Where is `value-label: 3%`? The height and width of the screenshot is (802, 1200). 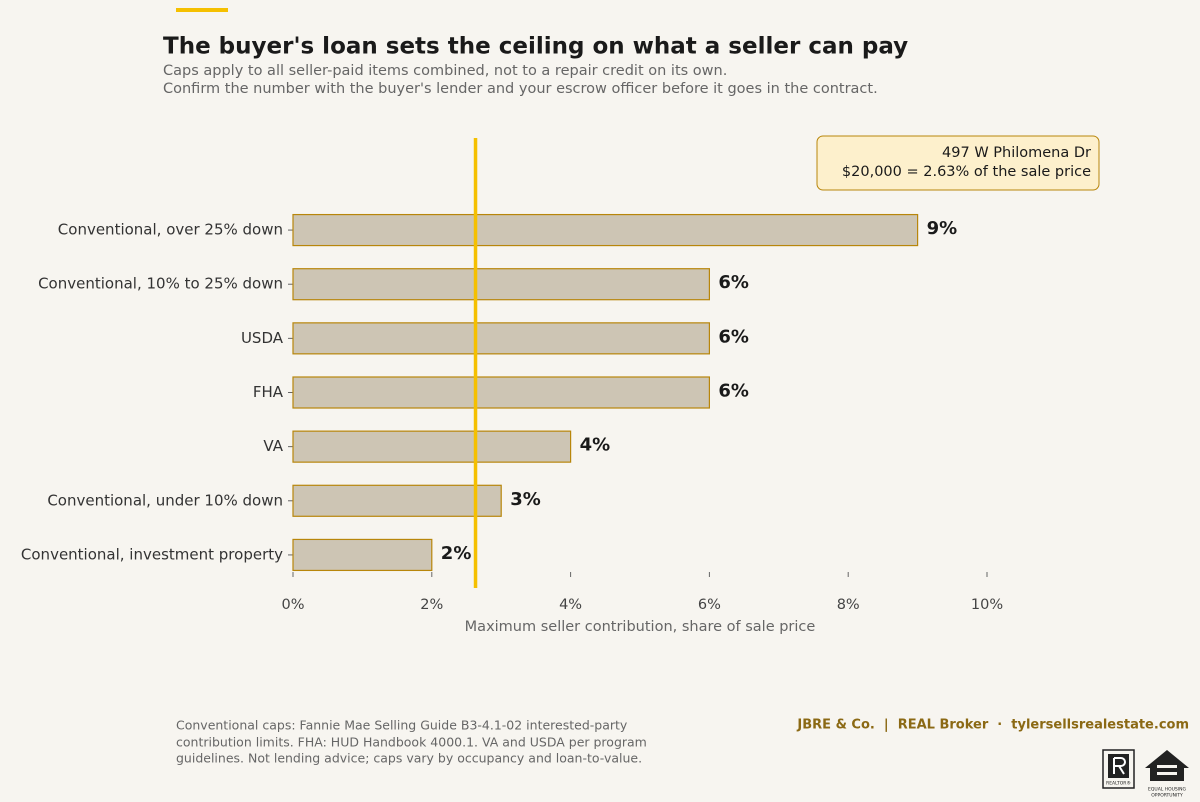 value-label: 3% is located at coordinates (525, 499).